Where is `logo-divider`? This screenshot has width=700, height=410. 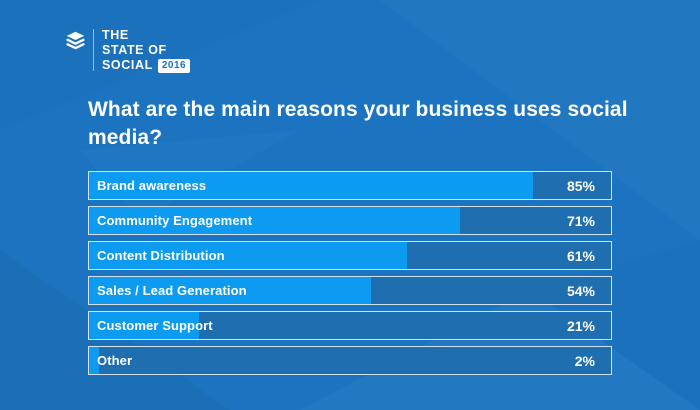
logo-divider is located at coordinates (93, 50).